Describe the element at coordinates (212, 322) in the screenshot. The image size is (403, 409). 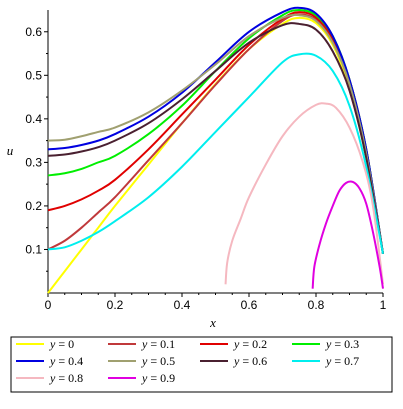
I see `x-axis-label: x` at that location.